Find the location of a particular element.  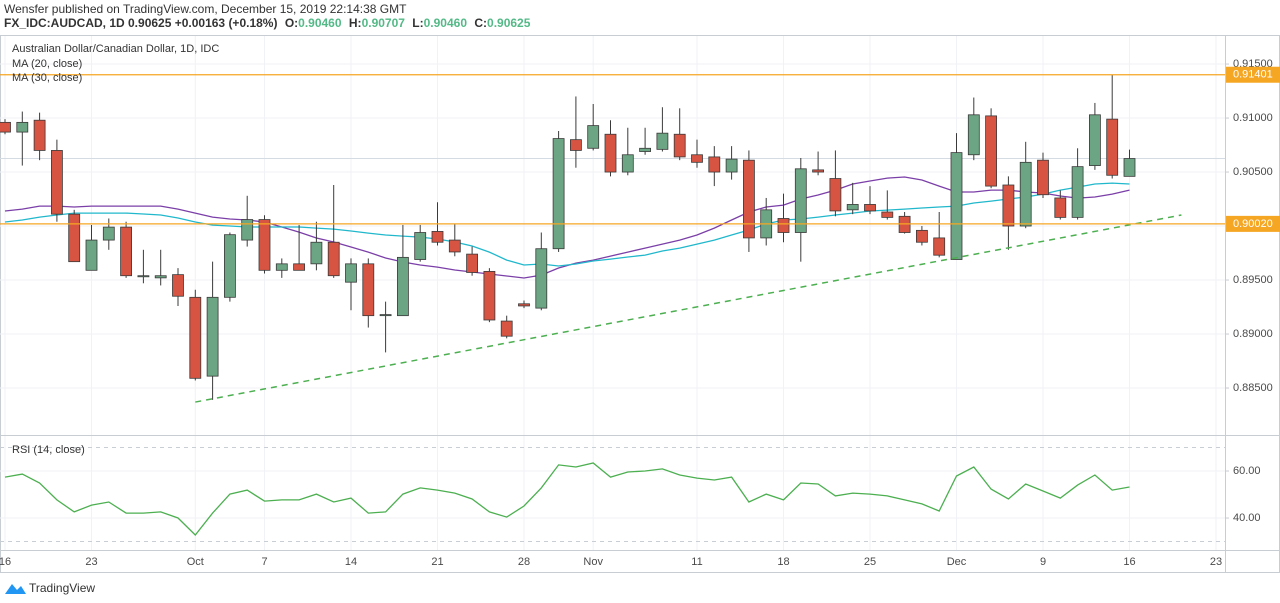

ma20-legend: MA (20, close) is located at coordinates (47, 64).